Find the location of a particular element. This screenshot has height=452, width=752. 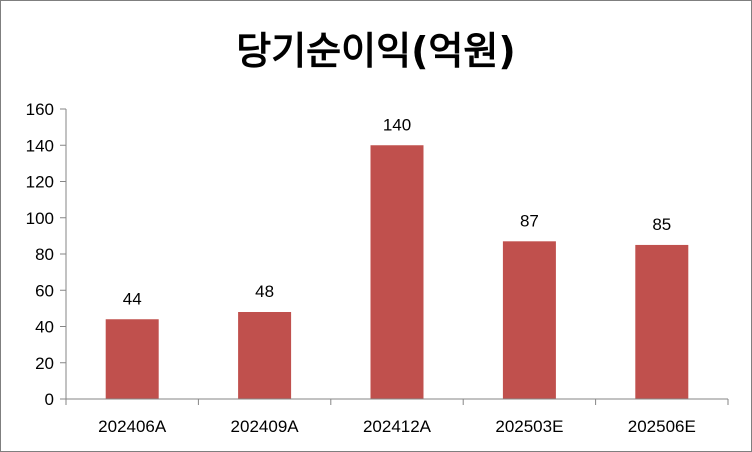

bar-202406A is located at coordinates (132, 359).